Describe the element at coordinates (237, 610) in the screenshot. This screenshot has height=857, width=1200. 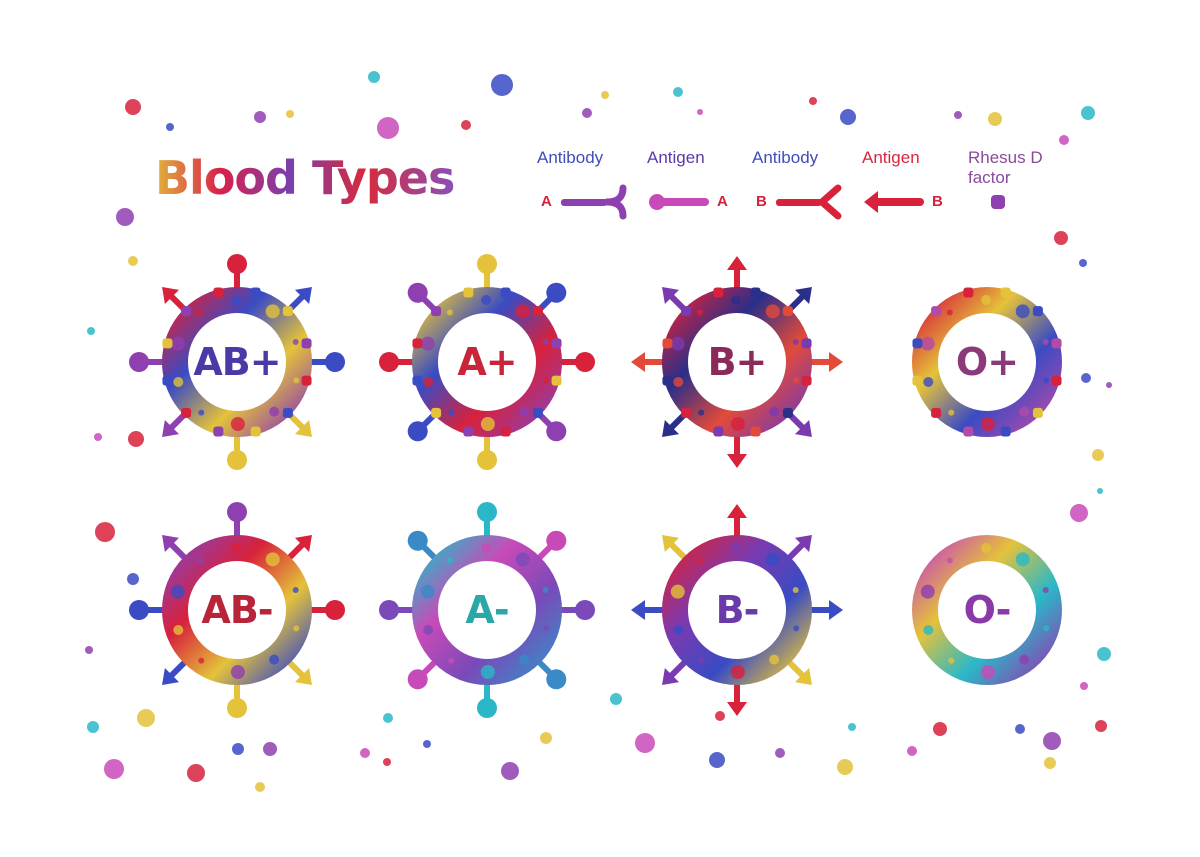
I see `blood-type-label: AB-` at that location.